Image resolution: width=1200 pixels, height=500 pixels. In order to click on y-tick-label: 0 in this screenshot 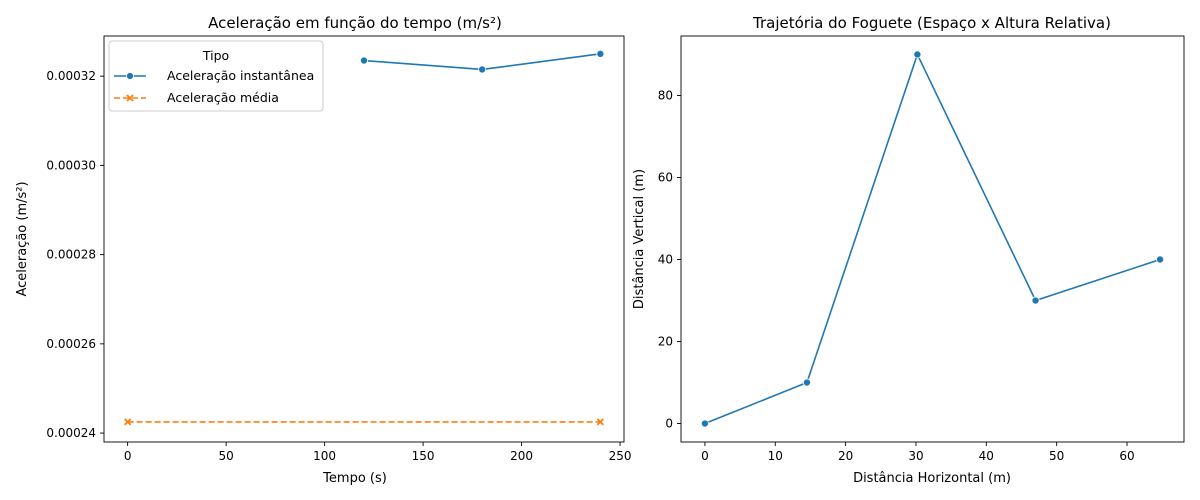, I will do `click(669, 424)`.